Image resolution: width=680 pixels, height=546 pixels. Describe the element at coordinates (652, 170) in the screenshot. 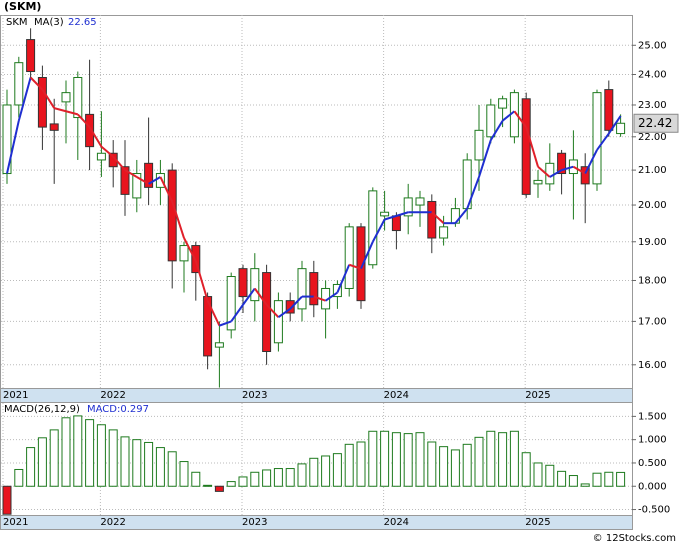

I see `y-tick-label: 21.00` at that location.